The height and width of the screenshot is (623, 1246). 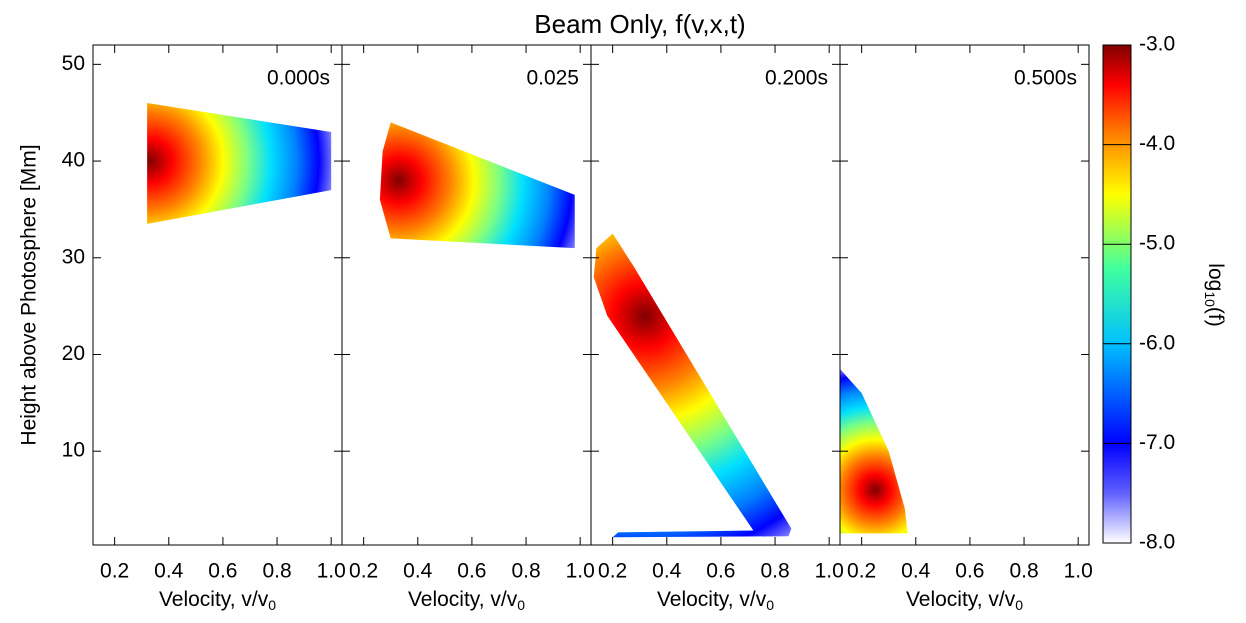 What do you see at coordinates (73, 63) in the screenshot?
I see `y-tick-label: 50` at bounding box center [73, 63].